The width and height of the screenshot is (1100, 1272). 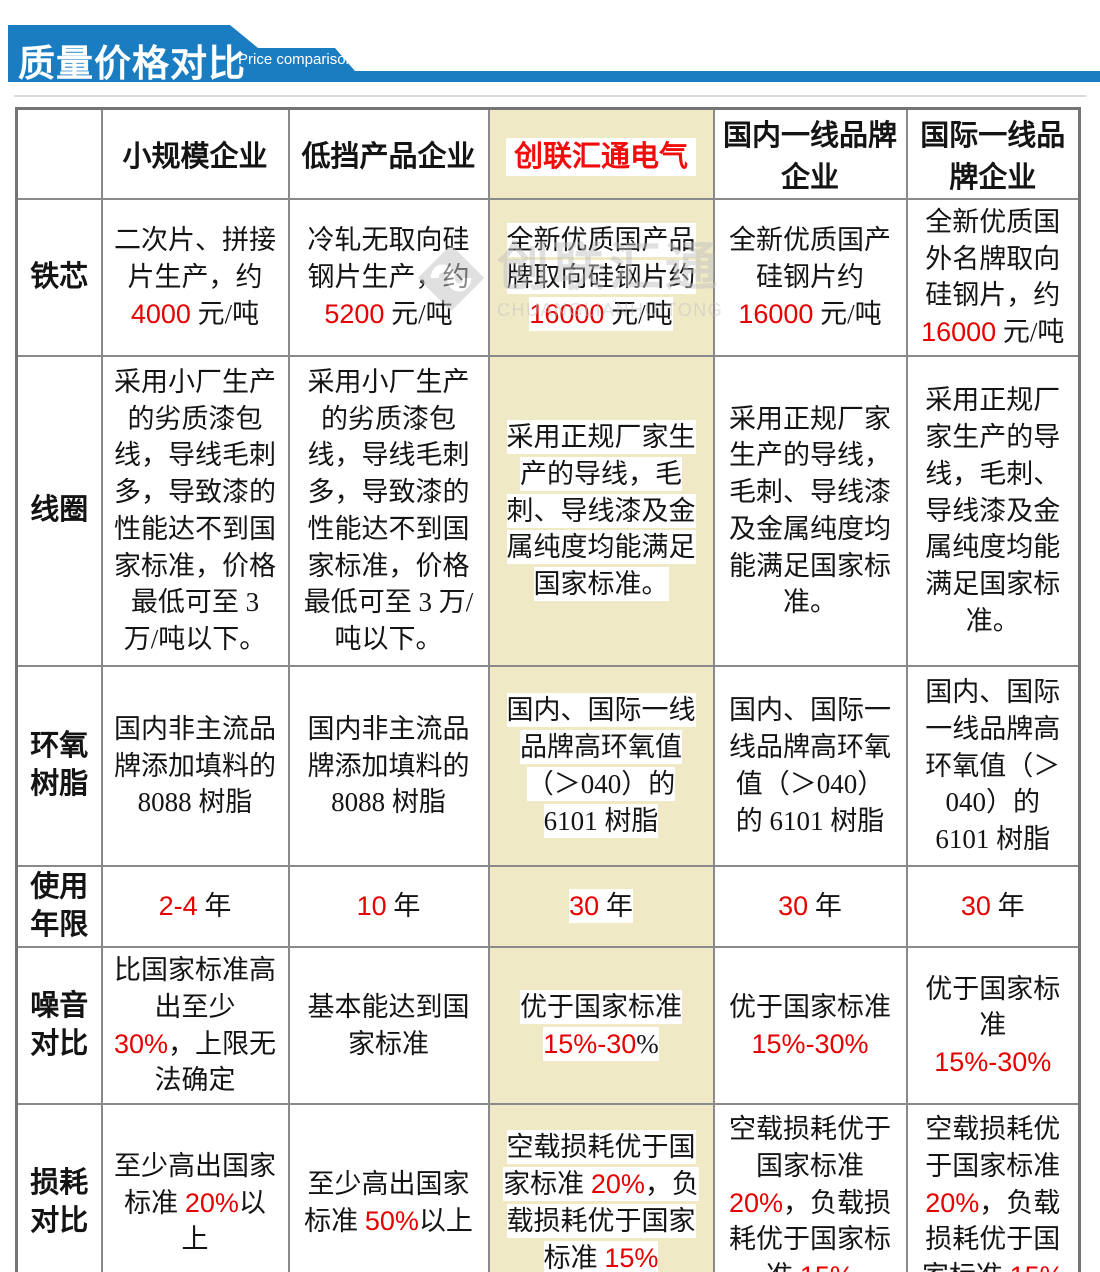 What do you see at coordinates (993, 259) in the screenshot?
I see `cell-text: 全新优质国外名牌取向硅钢片，约` at bounding box center [993, 259].